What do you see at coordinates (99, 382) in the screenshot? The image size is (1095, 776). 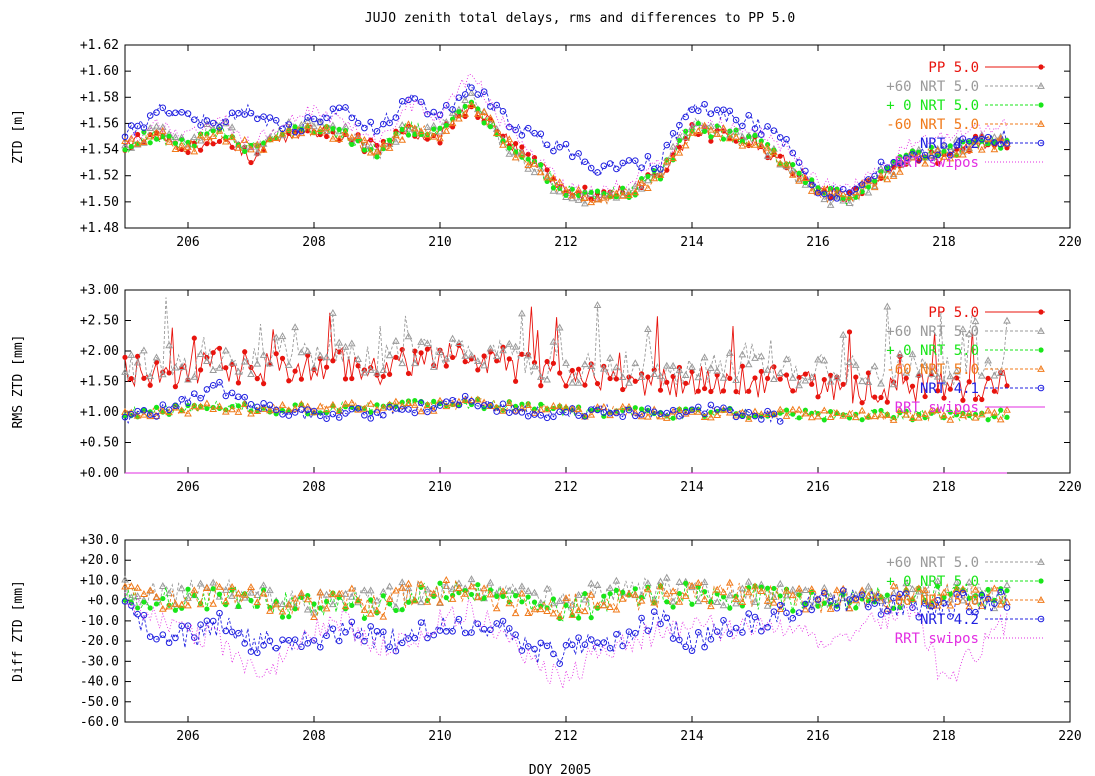 I see `y-tick-label: +1.50` at bounding box center [99, 382].